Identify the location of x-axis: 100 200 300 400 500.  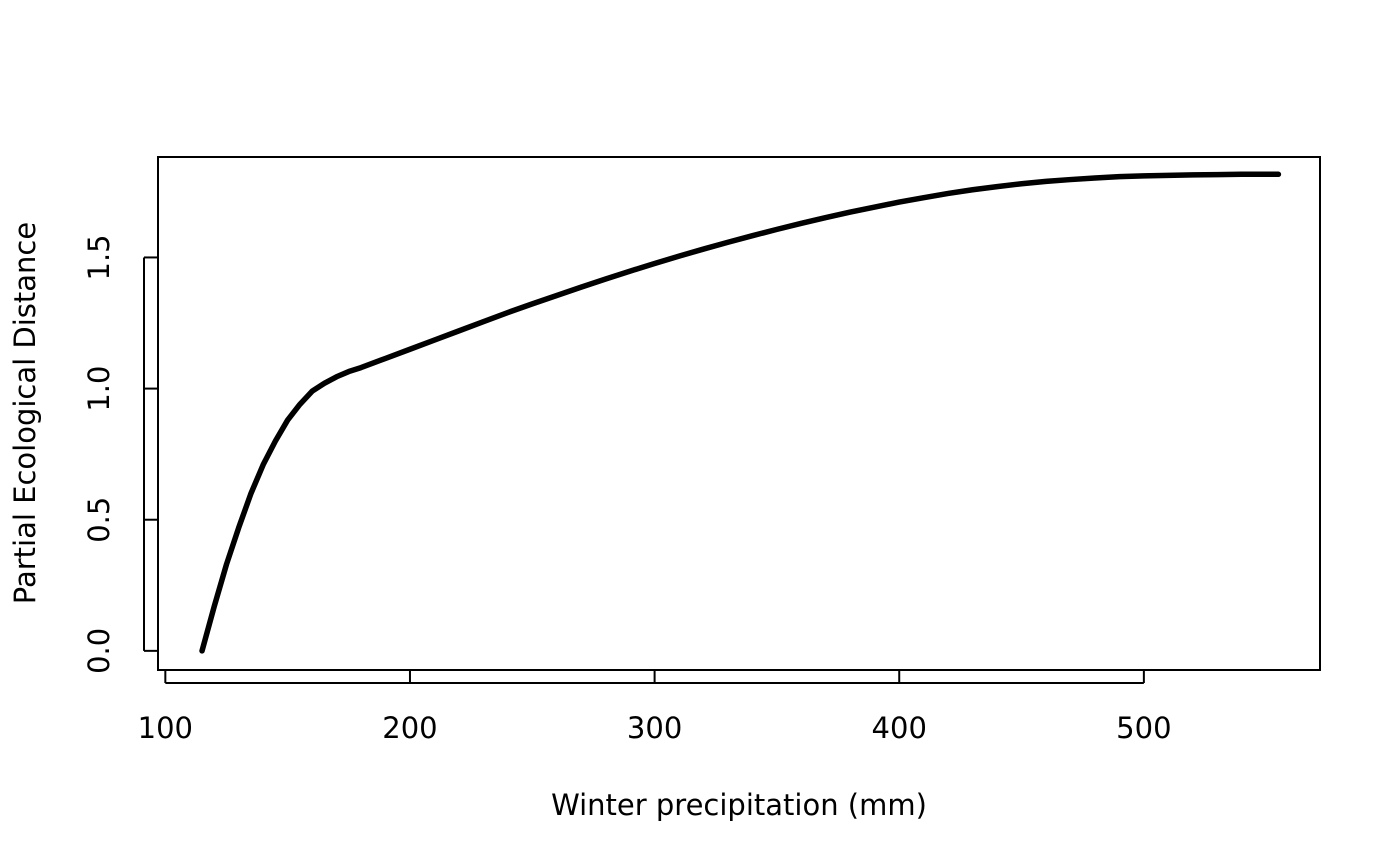
(655, 707).